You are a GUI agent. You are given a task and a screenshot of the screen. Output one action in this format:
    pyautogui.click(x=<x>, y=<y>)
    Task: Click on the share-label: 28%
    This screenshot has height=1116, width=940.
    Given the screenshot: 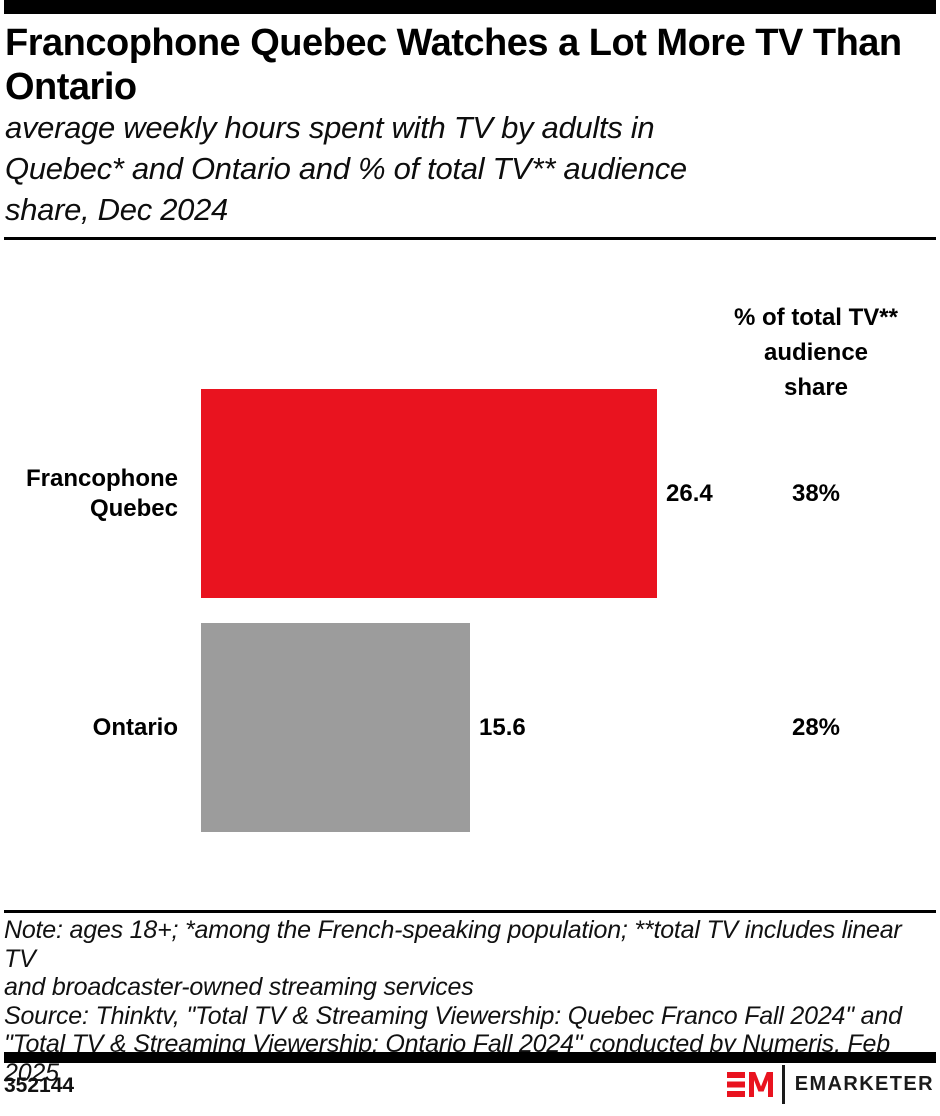 What is the action you would take?
    pyautogui.click(x=816, y=727)
    